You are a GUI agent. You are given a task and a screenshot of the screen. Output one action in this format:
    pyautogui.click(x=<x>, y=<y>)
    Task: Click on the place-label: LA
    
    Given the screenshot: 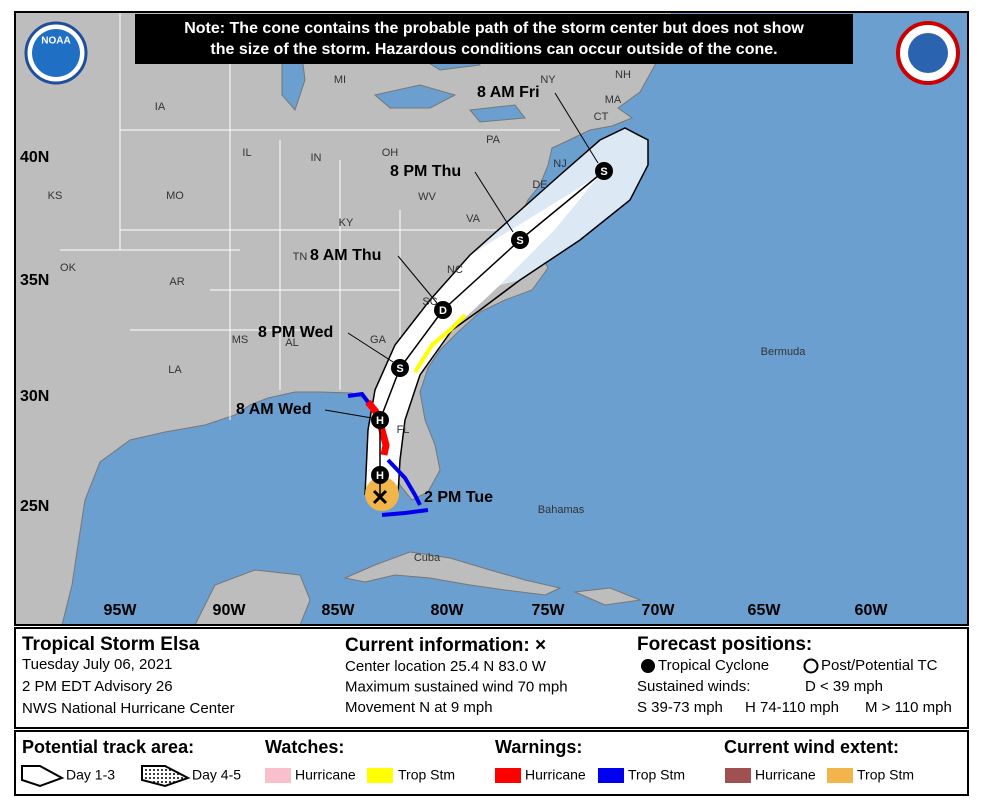 What is the action you would take?
    pyautogui.click(x=175, y=370)
    